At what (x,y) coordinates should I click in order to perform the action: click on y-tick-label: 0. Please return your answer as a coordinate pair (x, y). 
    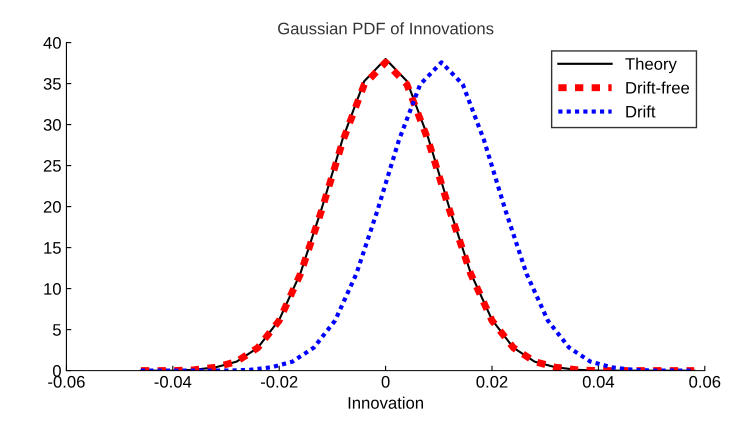
    Looking at the image, I should click on (56, 371).